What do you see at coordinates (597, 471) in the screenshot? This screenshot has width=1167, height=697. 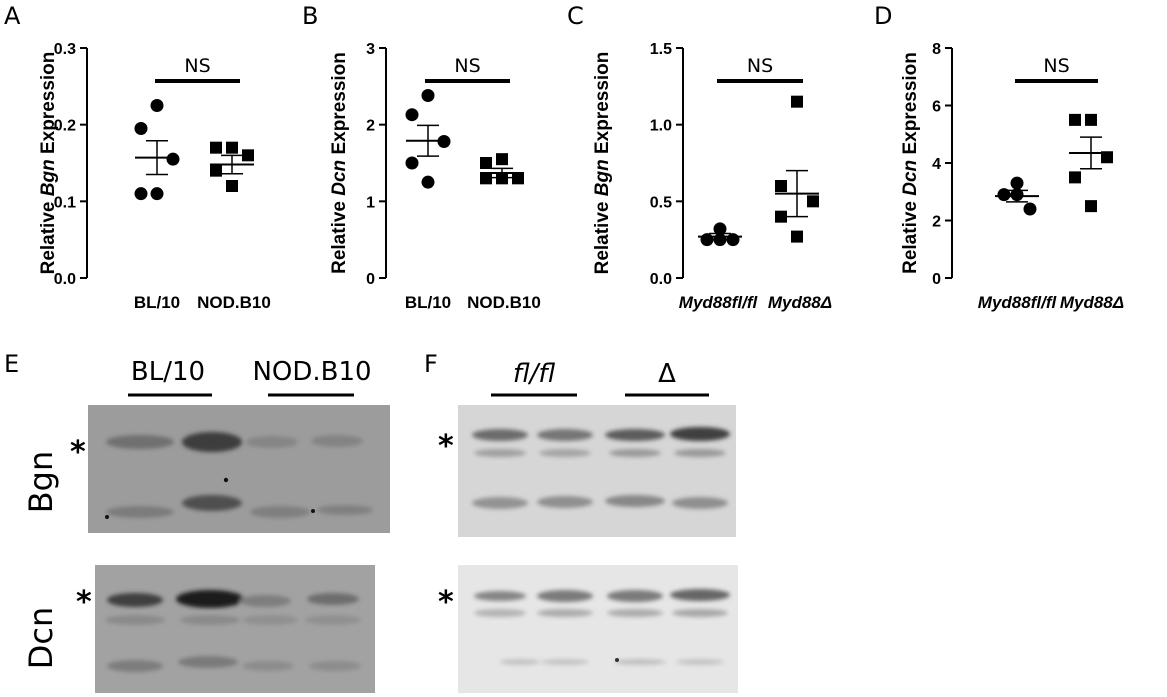 I see `blot-f-bgn-membrane` at bounding box center [597, 471].